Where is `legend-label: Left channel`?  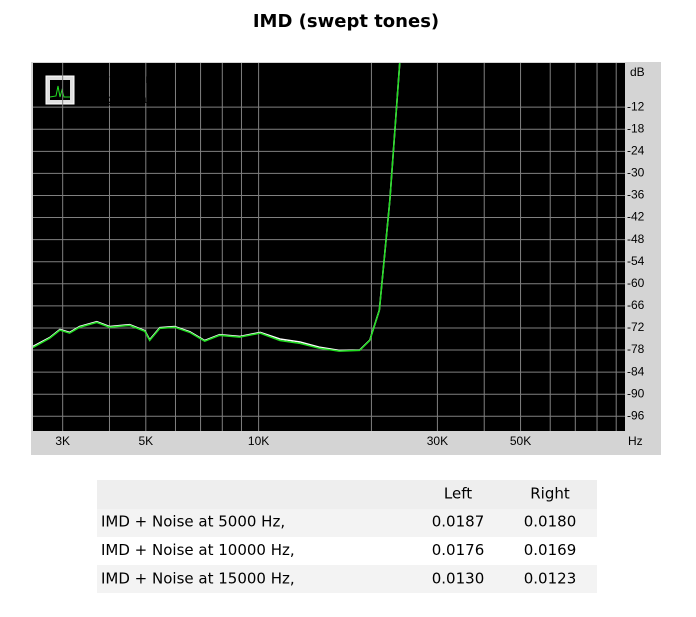
legend-label: Left channel is located at coordinates (128, 79).